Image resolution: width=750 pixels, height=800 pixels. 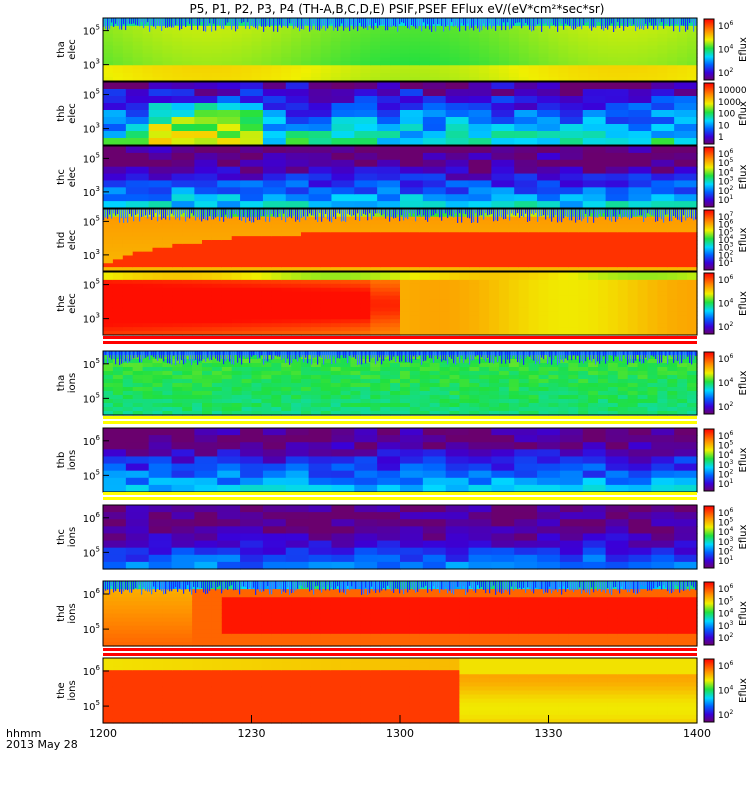 I want to click on colorbar, so click(x=709, y=240).